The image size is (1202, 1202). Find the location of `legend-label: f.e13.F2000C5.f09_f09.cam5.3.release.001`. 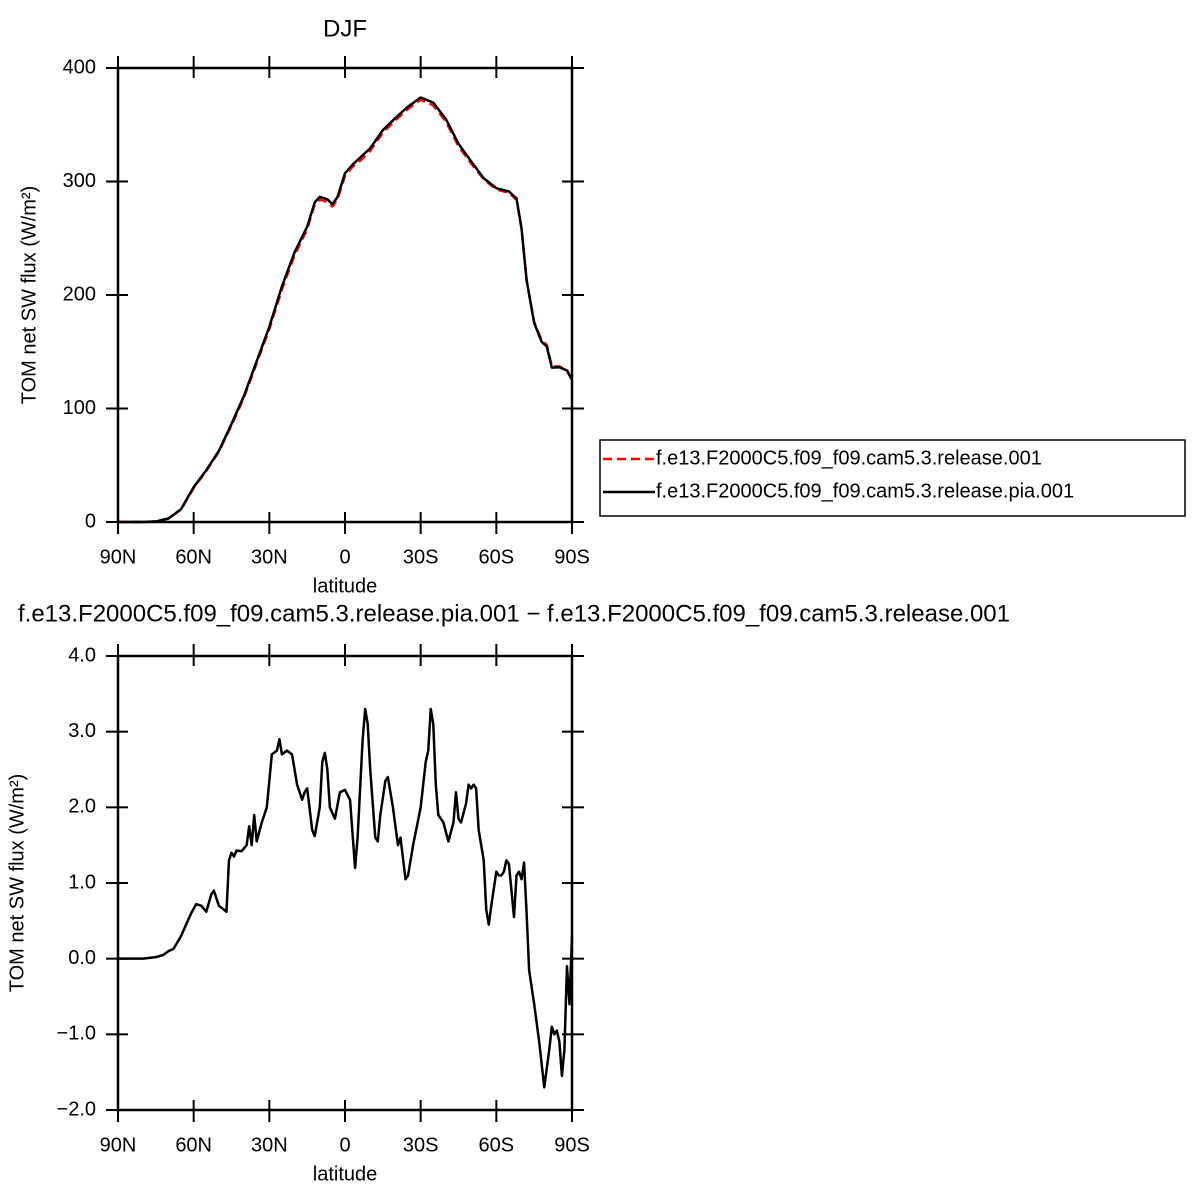

legend-label: f.e13.F2000C5.f09_f09.cam5.3.release.001 is located at coordinates (849, 458).